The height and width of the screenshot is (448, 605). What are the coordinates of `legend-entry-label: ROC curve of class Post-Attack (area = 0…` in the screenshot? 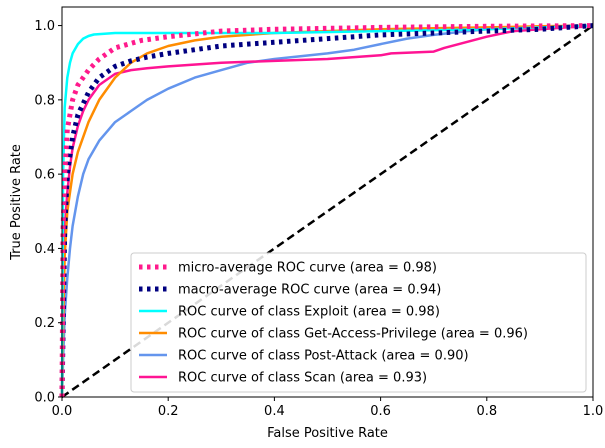 It's located at (323, 356).